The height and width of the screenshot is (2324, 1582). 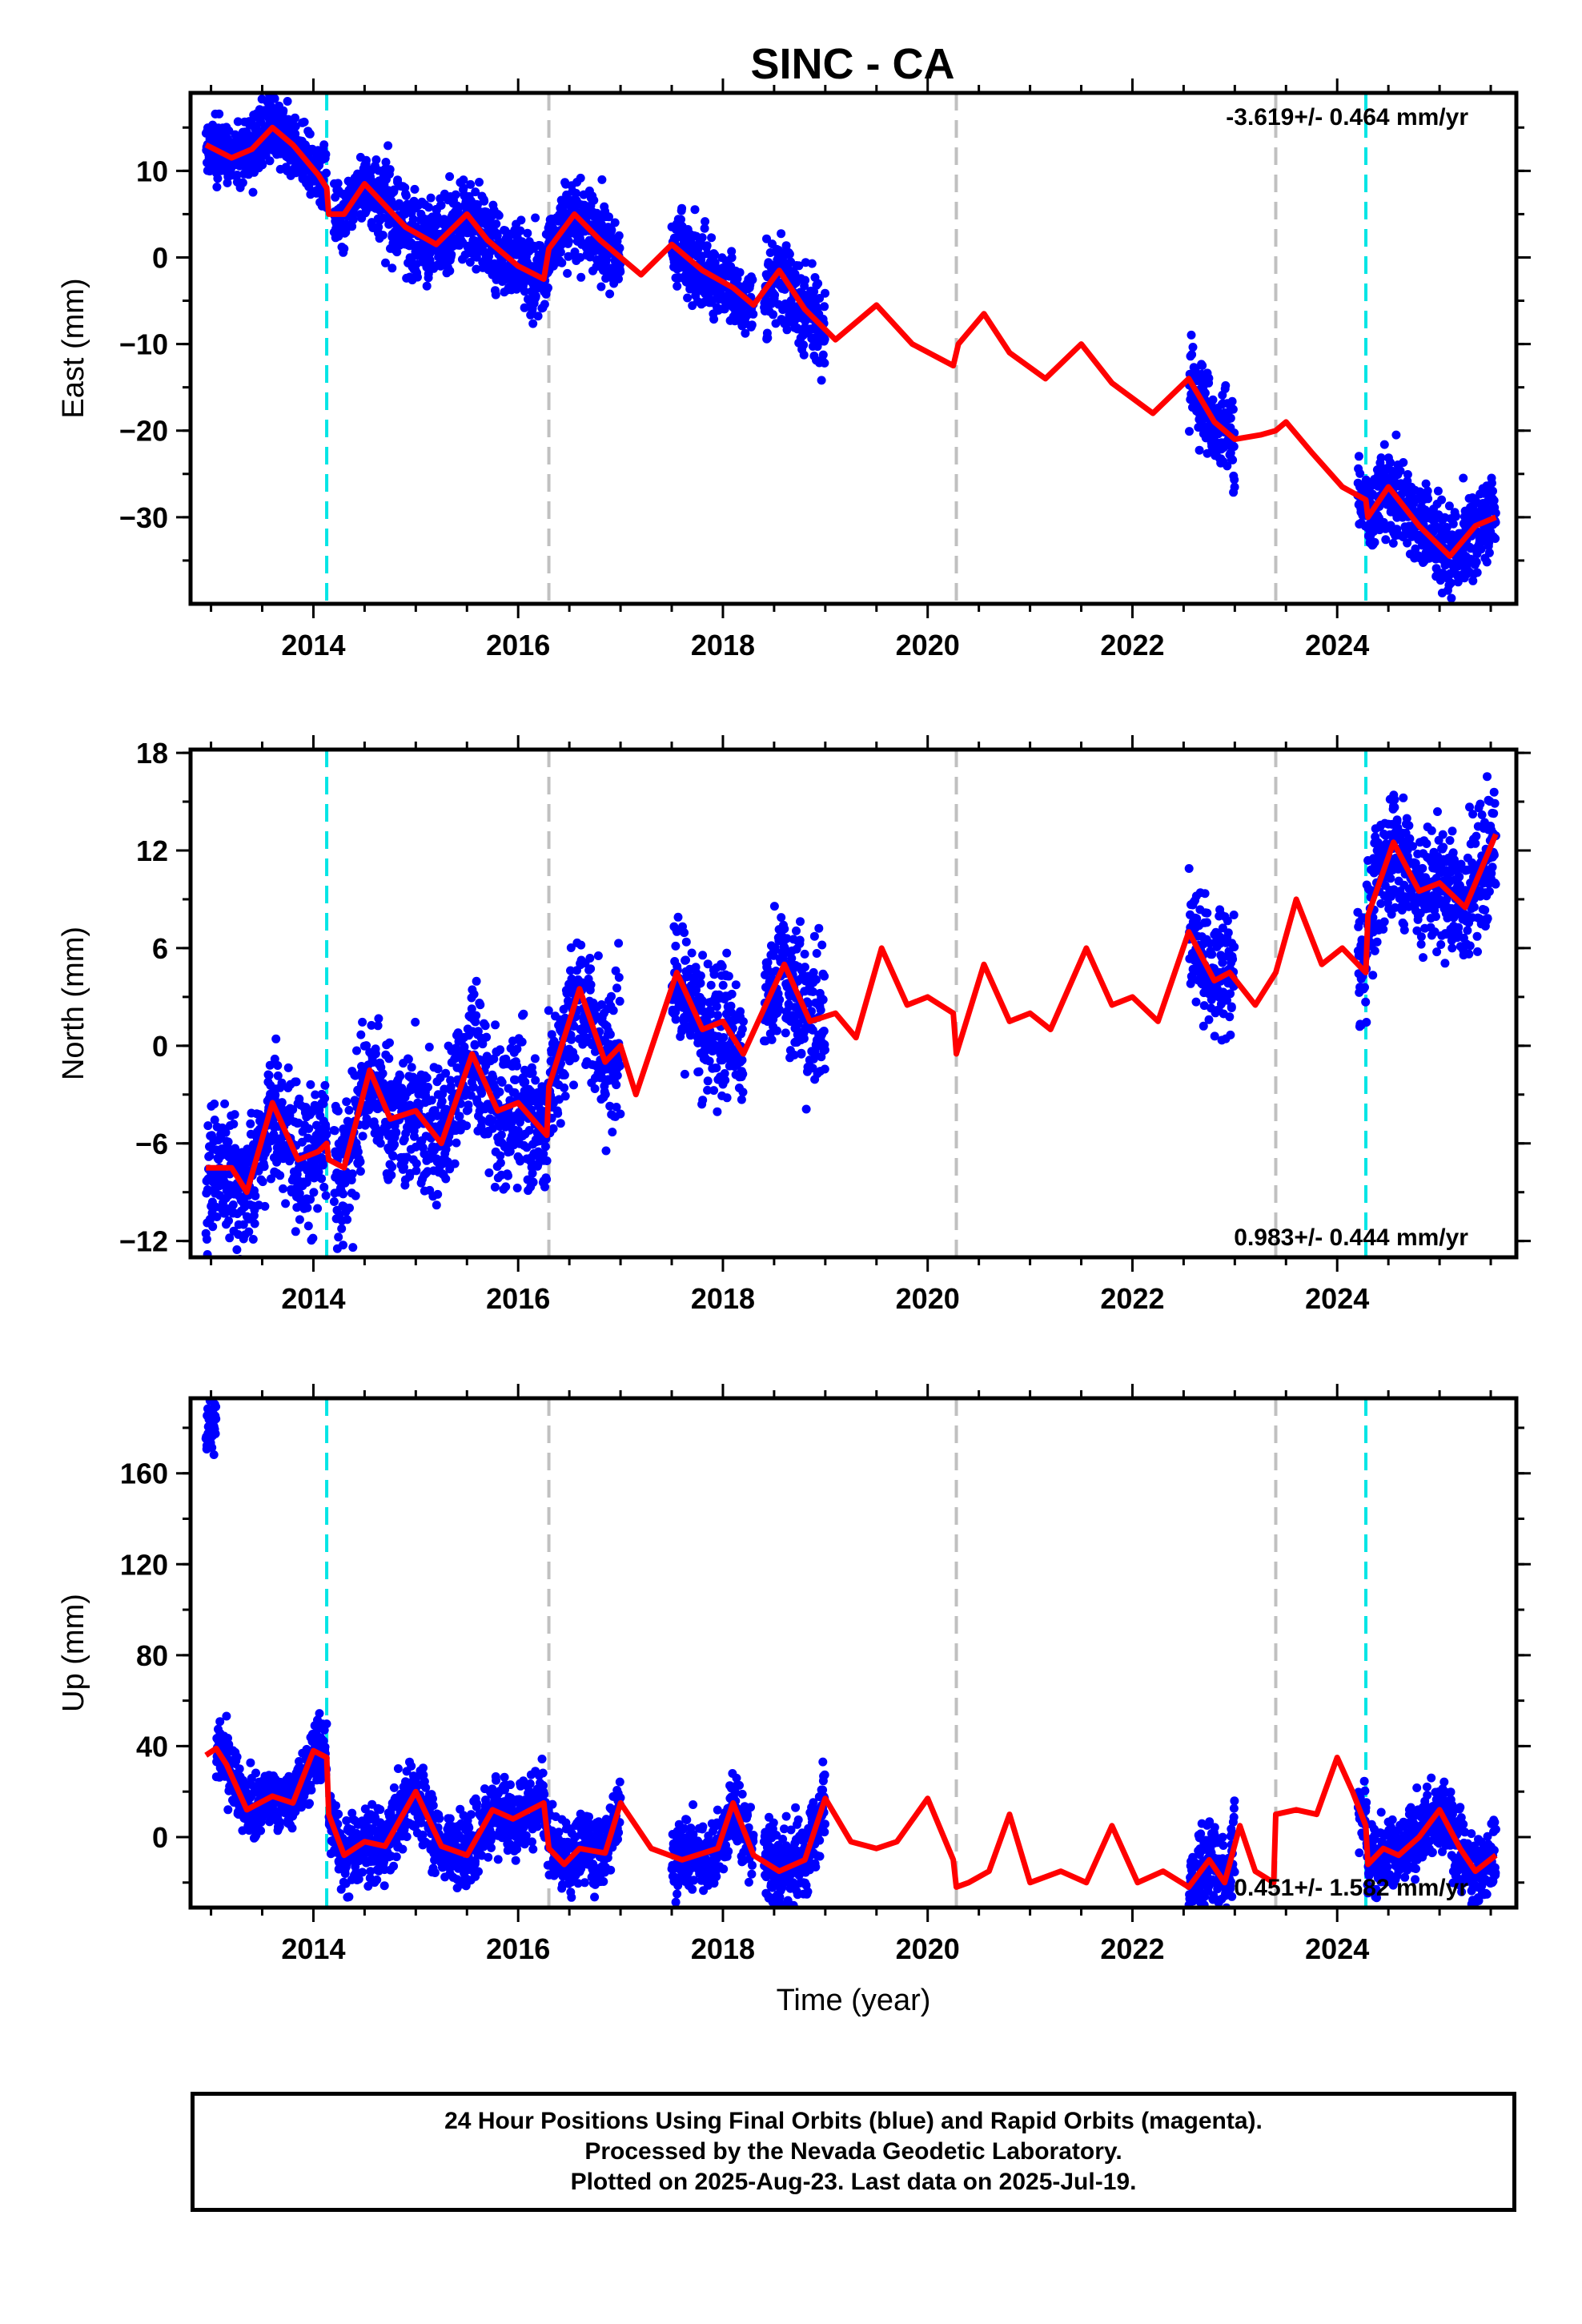 I want to click on y-axis-label: East (mm), so click(x=74, y=348).